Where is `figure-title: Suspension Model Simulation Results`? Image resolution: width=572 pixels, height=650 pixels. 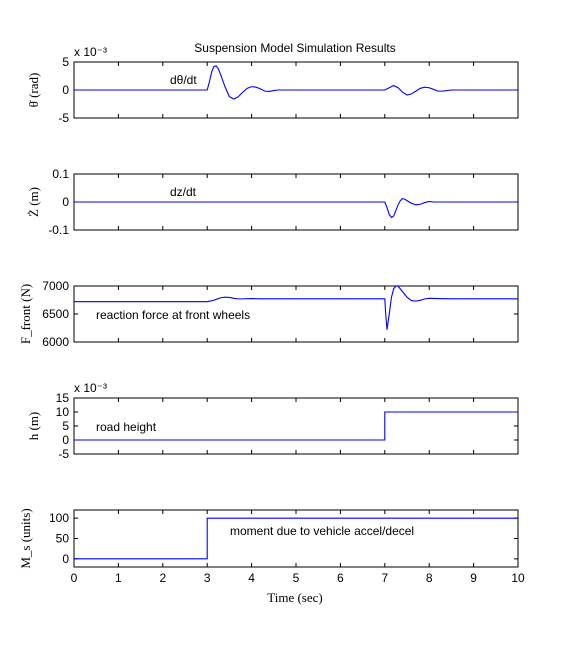
figure-title: Suspension Model Simulation Results is located at coordinates (294, 48).